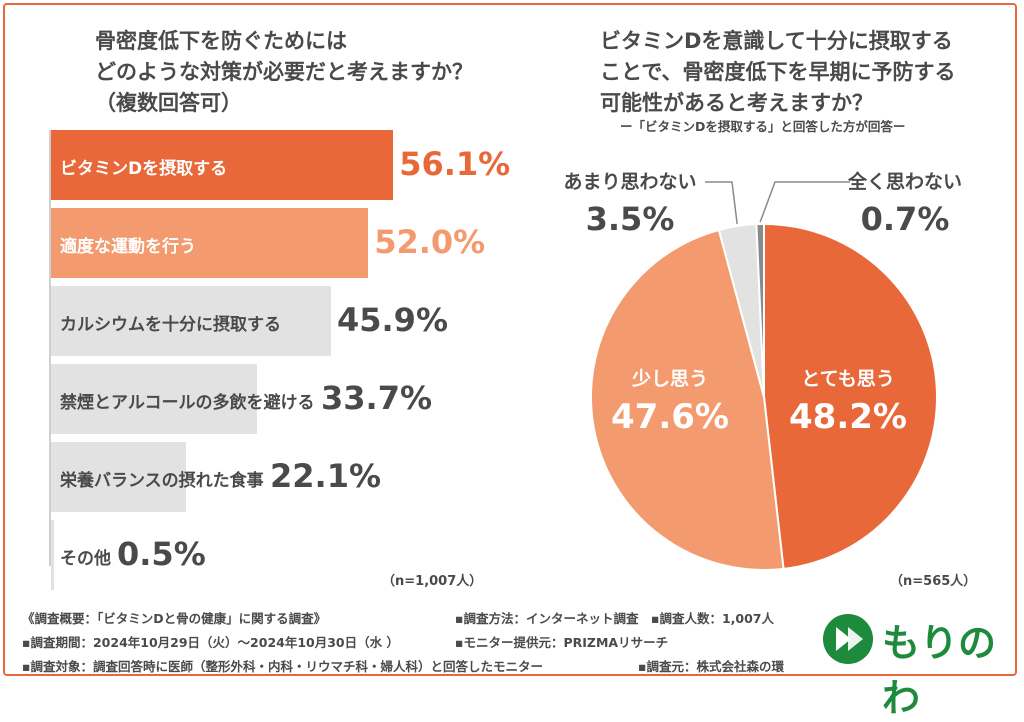 Image resolution: width=1024 pixels, height=722 pixels. Describe the element at coordinates (326, 476) in the screenshot. I see `bar-value-4: 22.1%` at that location.